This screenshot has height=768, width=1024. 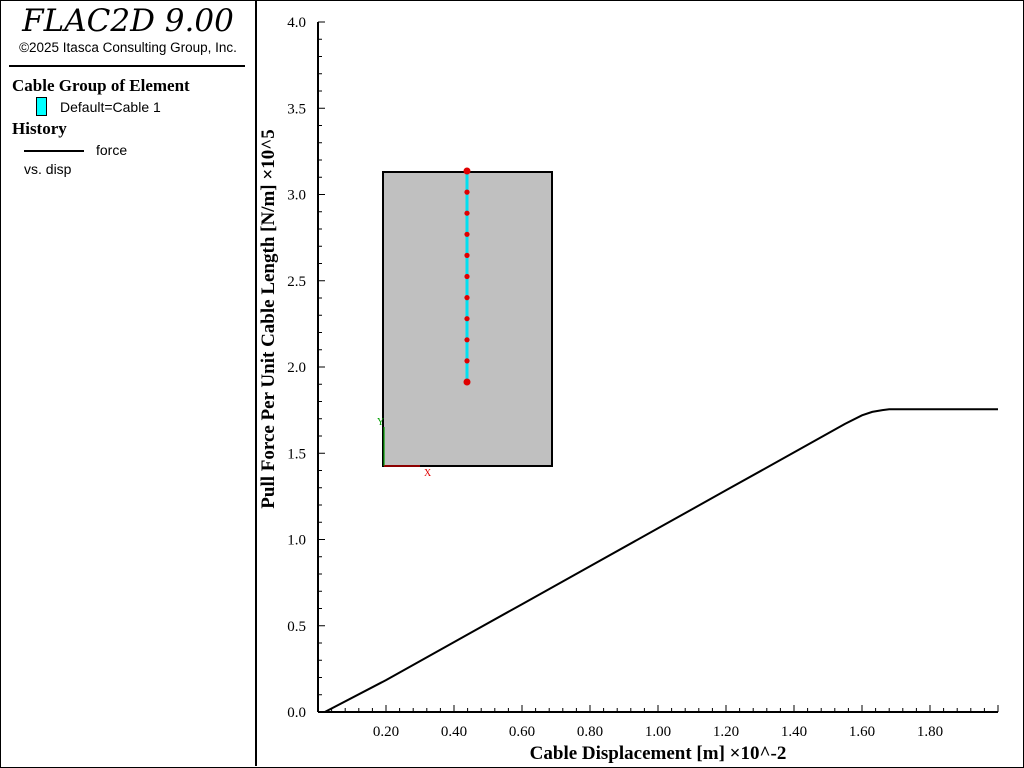 What do you see at coordinates (127, 66) in the screenshot?
I see `legend-divider` at bounding box center [127, 66].